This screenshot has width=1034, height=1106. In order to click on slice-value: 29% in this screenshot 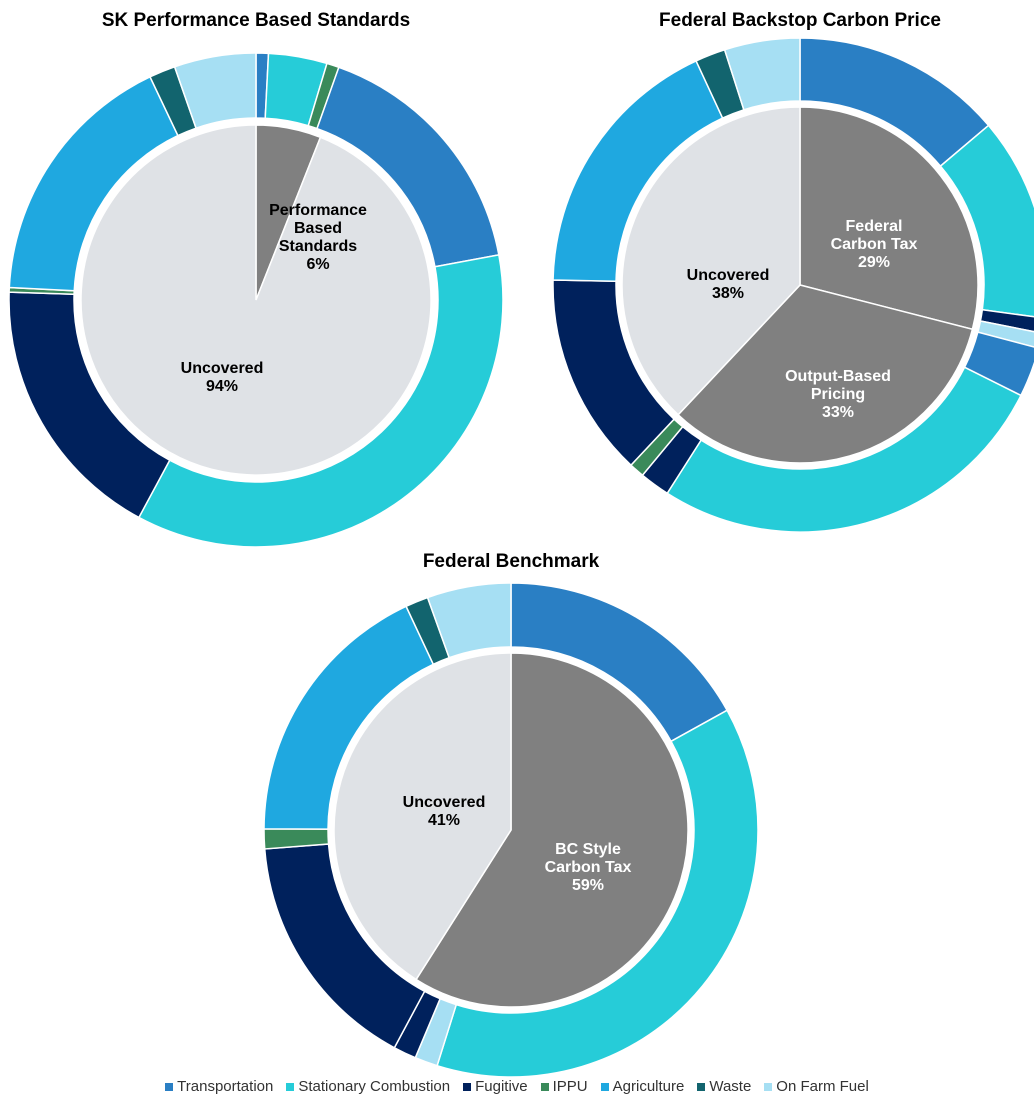, I will do `click(874, 262)`.